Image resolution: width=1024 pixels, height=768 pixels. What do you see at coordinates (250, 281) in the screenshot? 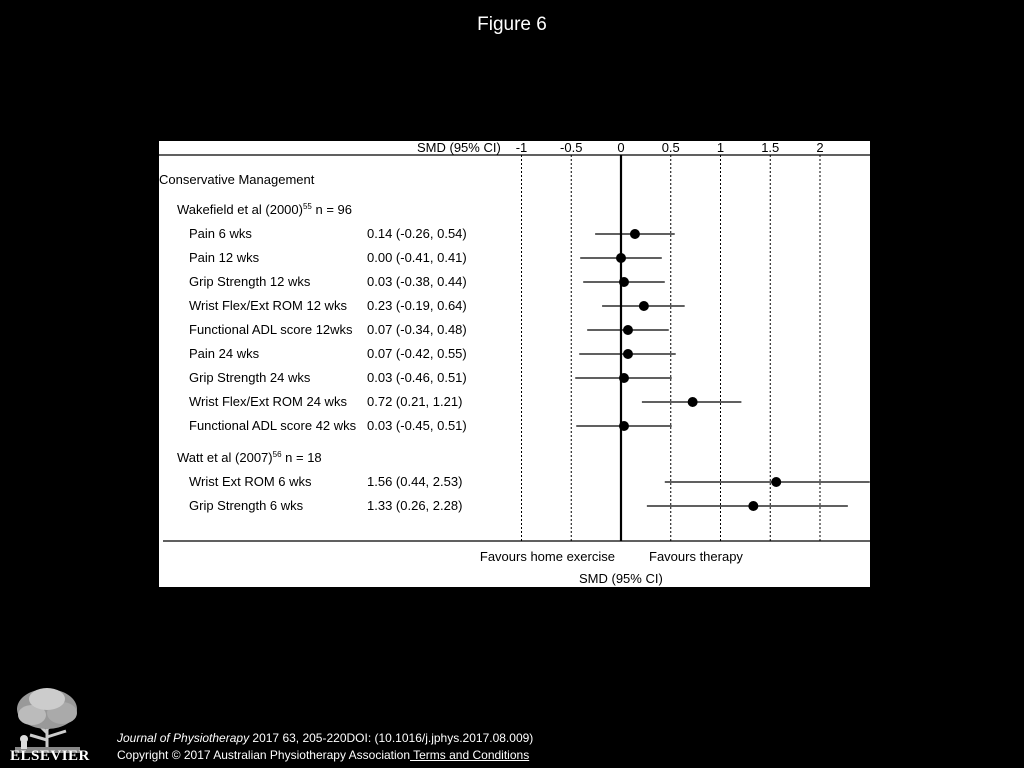
I see `outcome-label: Grip Strength 12 wks` at bounding box center [250, 281].